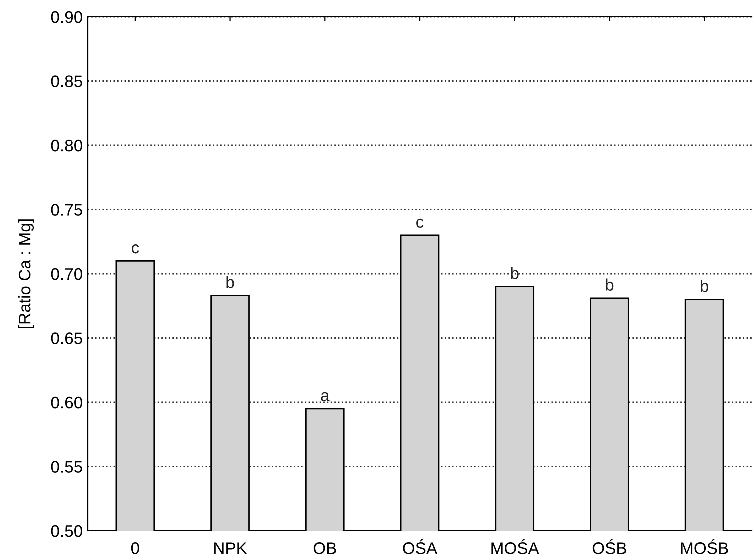  I want to click on y-tick-label: 0.80, so click(66, 146).